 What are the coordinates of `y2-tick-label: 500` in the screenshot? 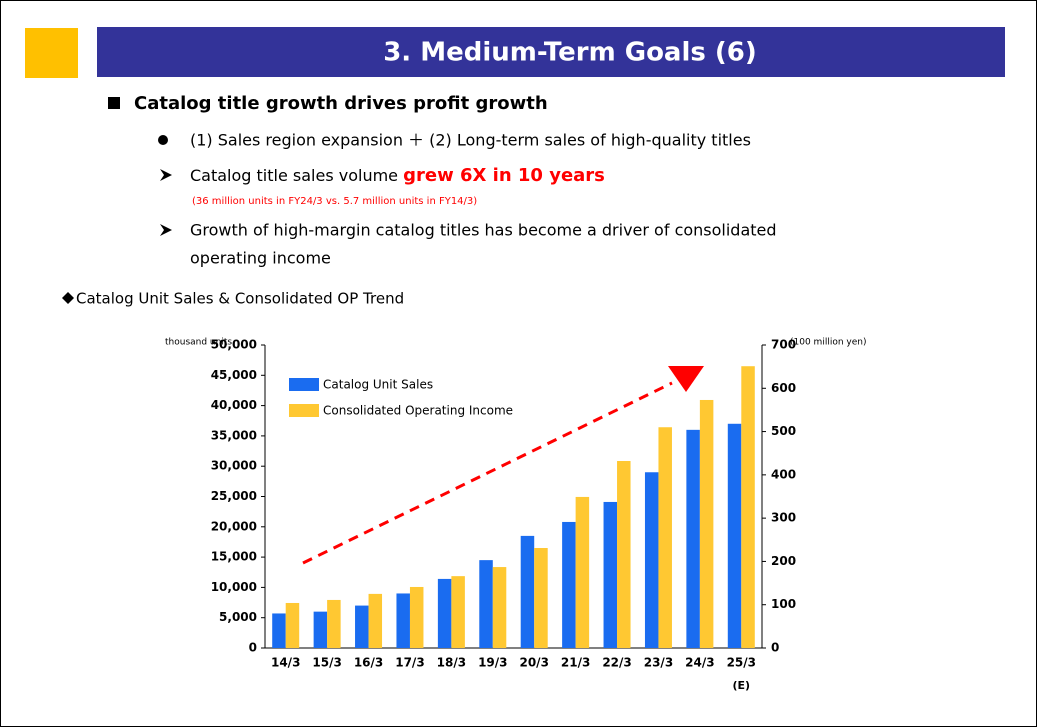 It's located at (783, 431).